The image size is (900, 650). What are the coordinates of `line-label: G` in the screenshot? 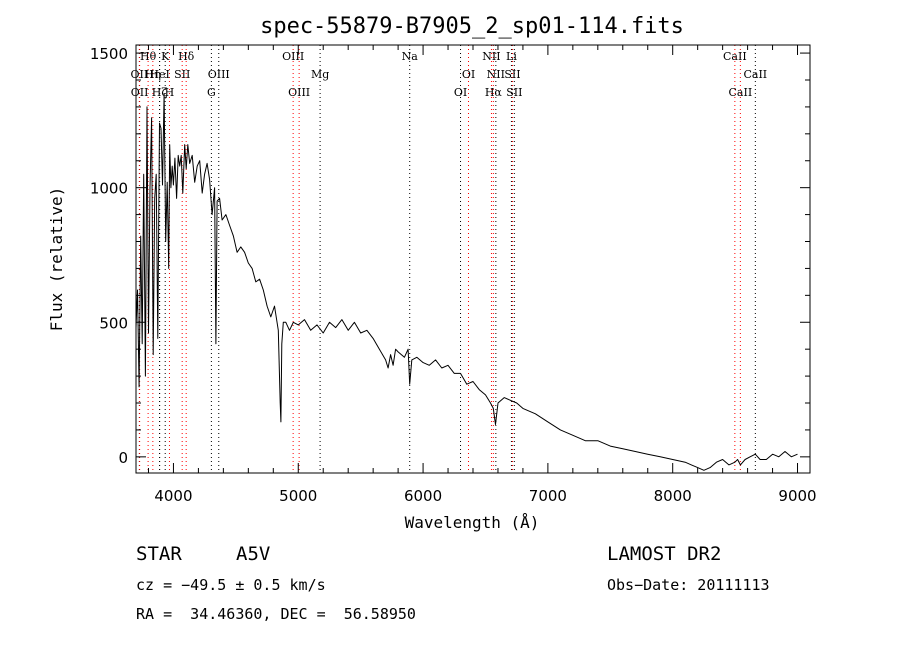 It's located at (211, 92).